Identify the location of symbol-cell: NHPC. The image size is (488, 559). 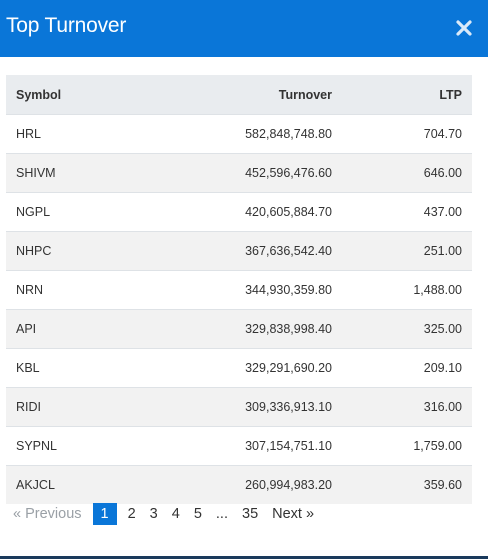
(81, 251).